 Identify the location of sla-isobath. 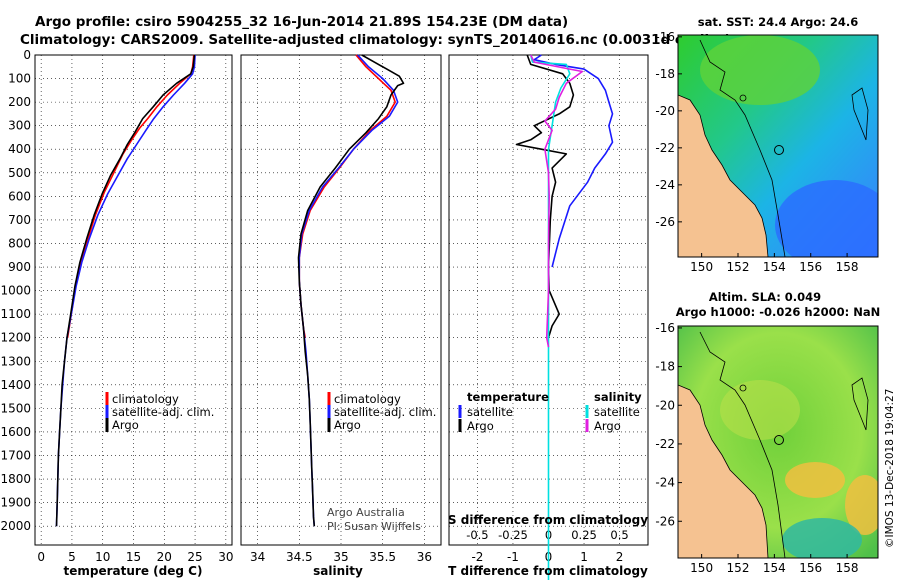
(742, 444).